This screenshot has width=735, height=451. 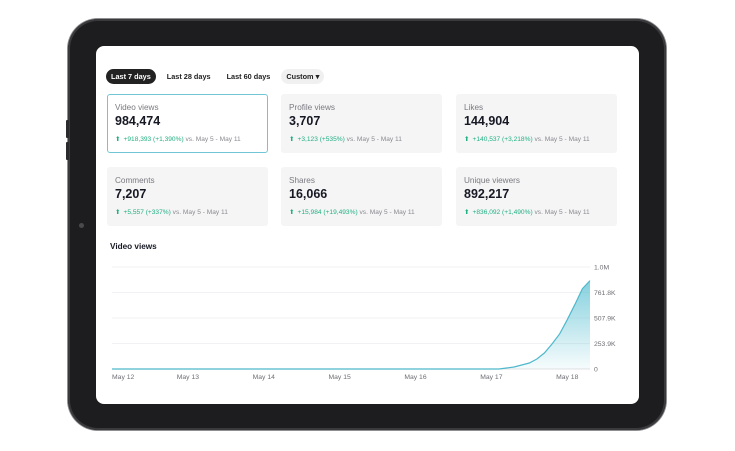 I want to click on camera-icon, so click(x=81, y=225).